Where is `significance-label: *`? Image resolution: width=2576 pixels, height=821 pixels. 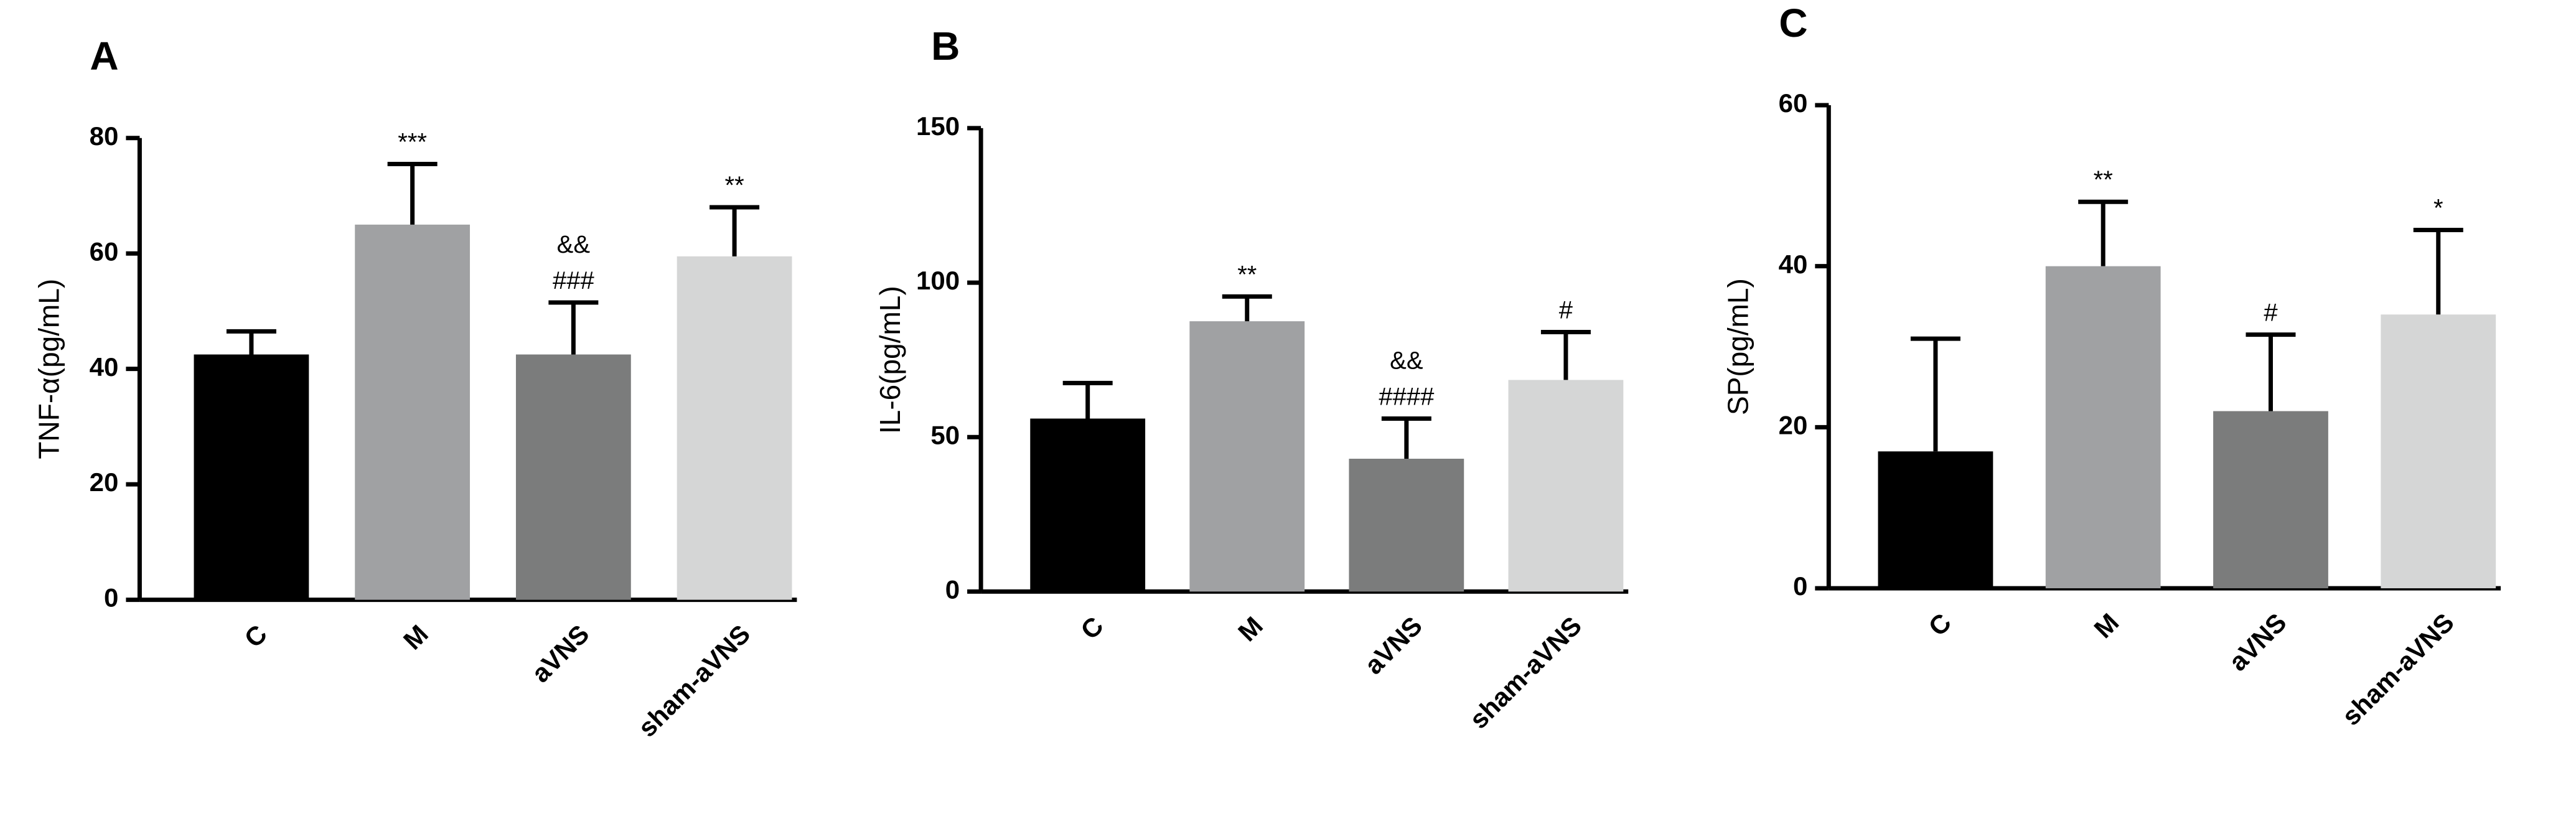
significance-label: * is located at coordinates (2438, 208).